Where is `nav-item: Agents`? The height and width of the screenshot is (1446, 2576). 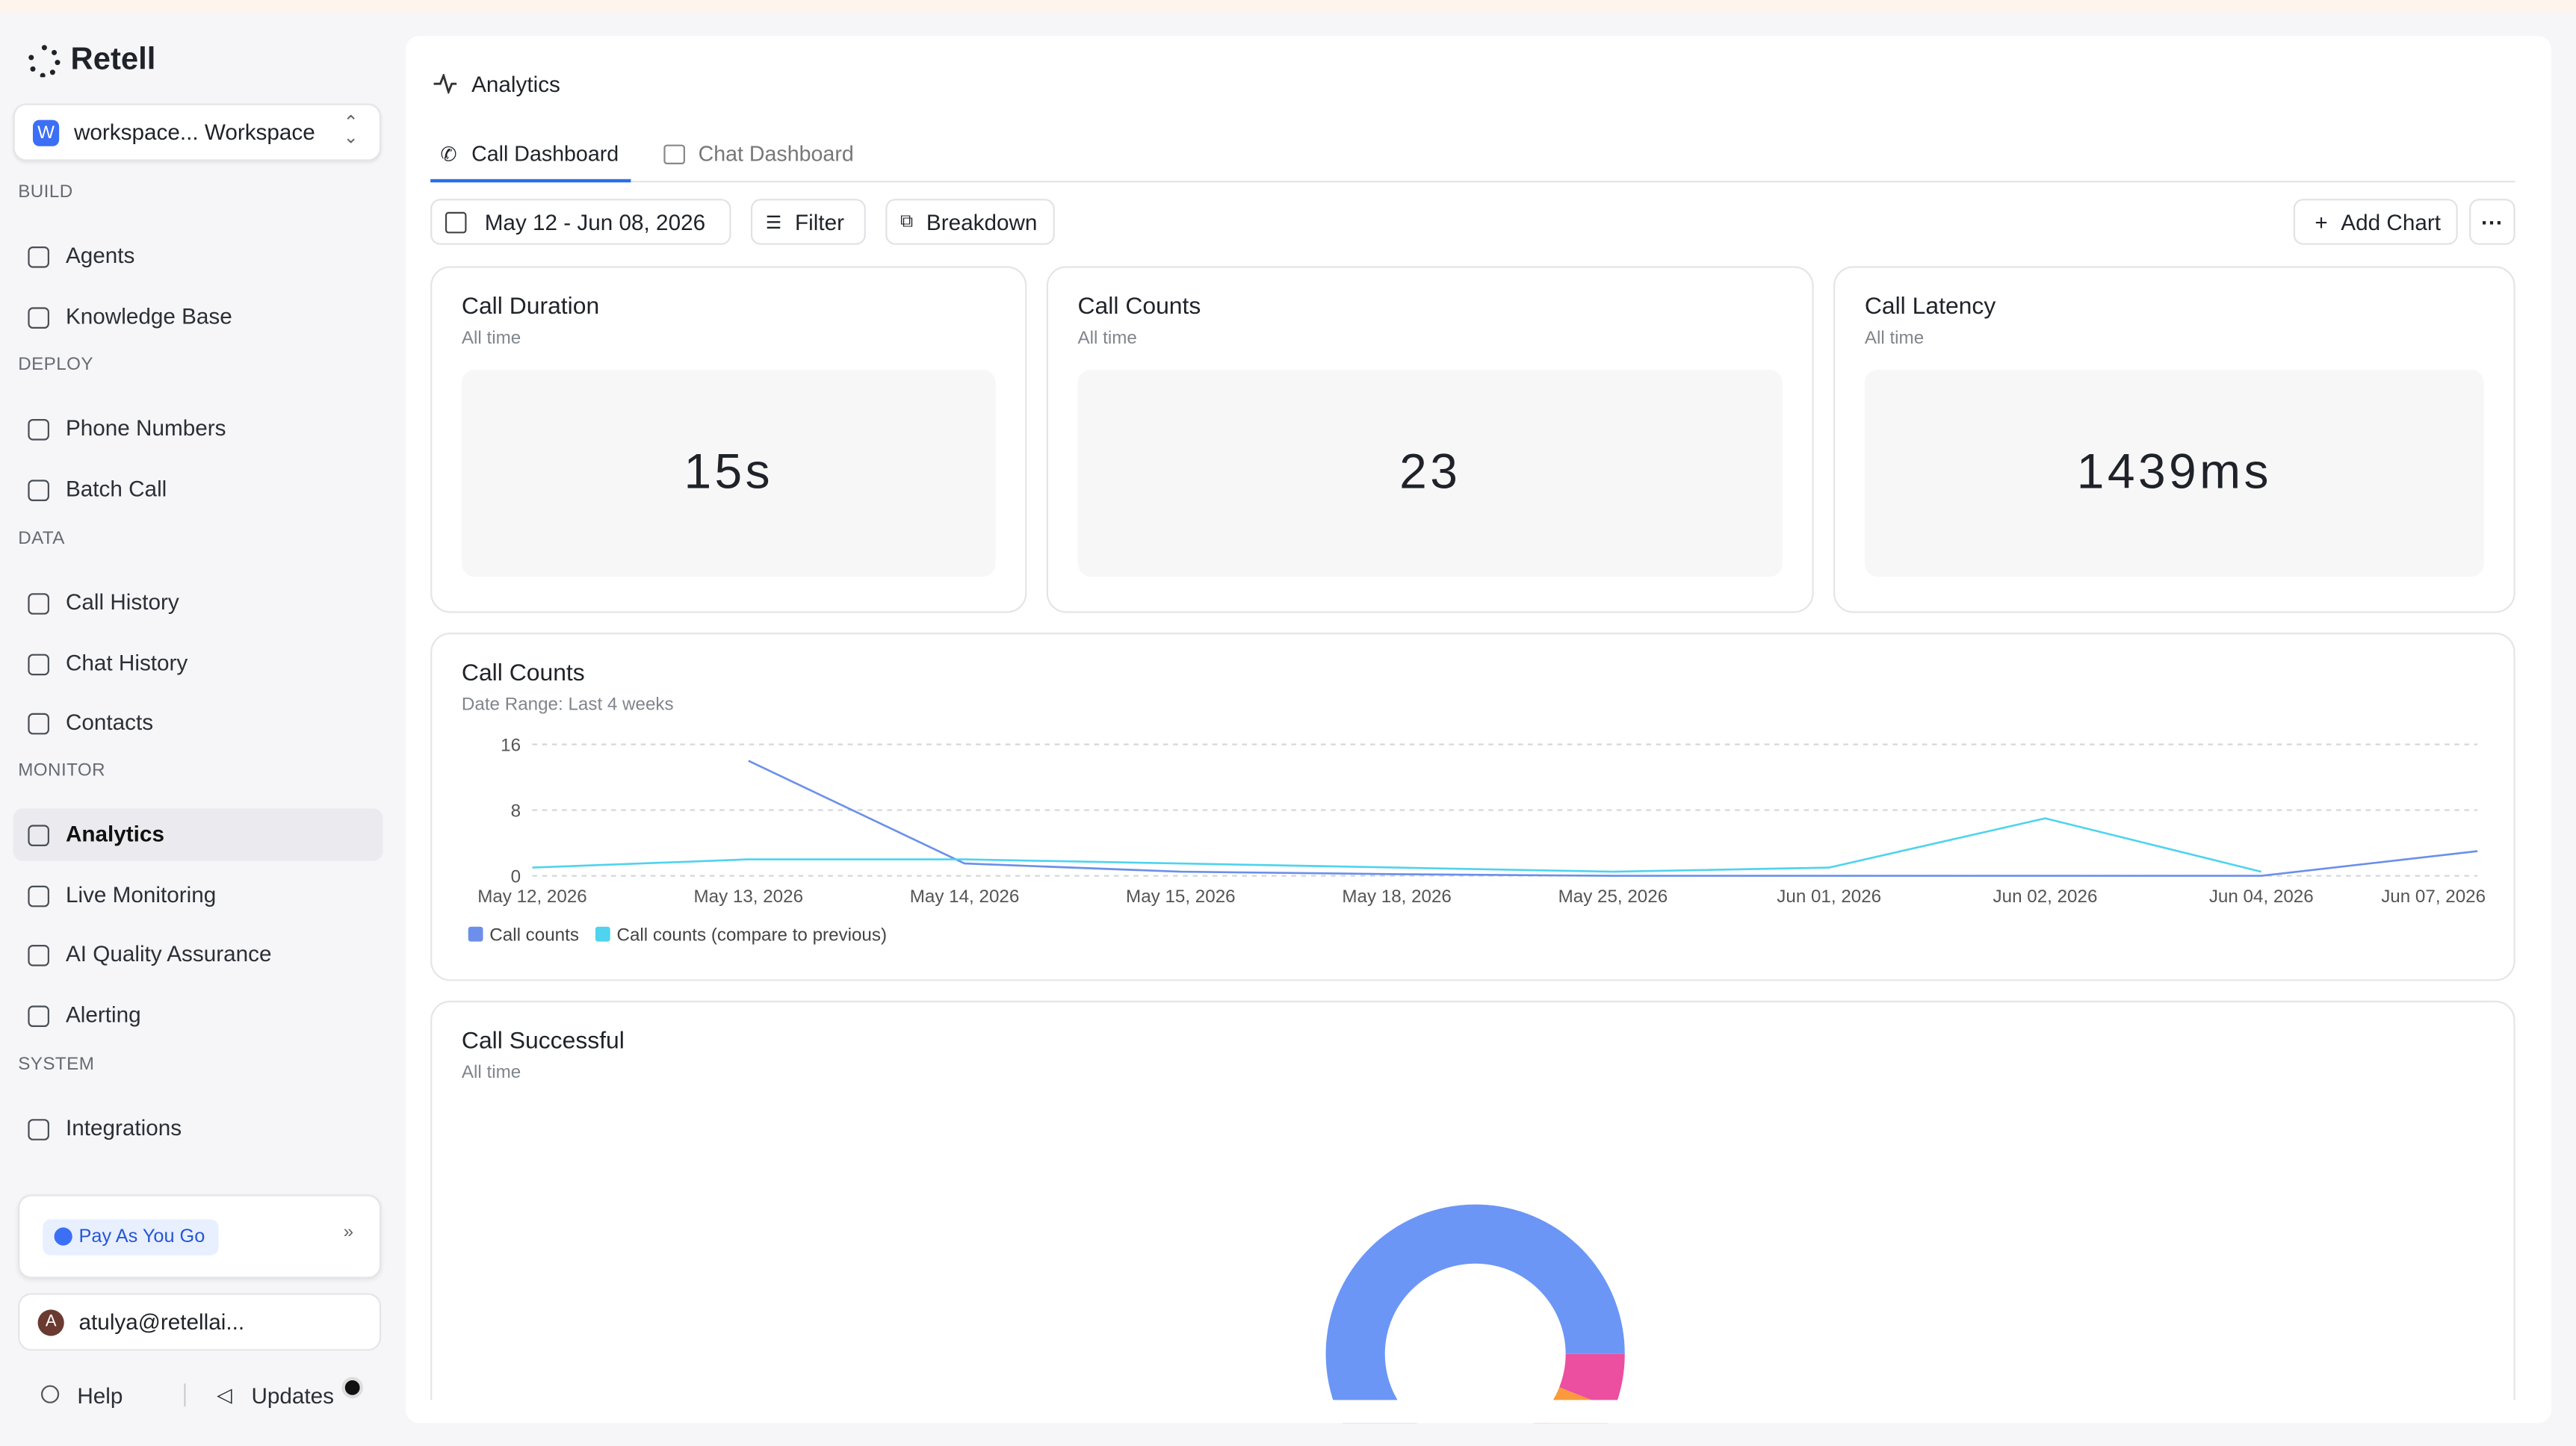 nav-item: Agents is located at coordinates (198, 256).